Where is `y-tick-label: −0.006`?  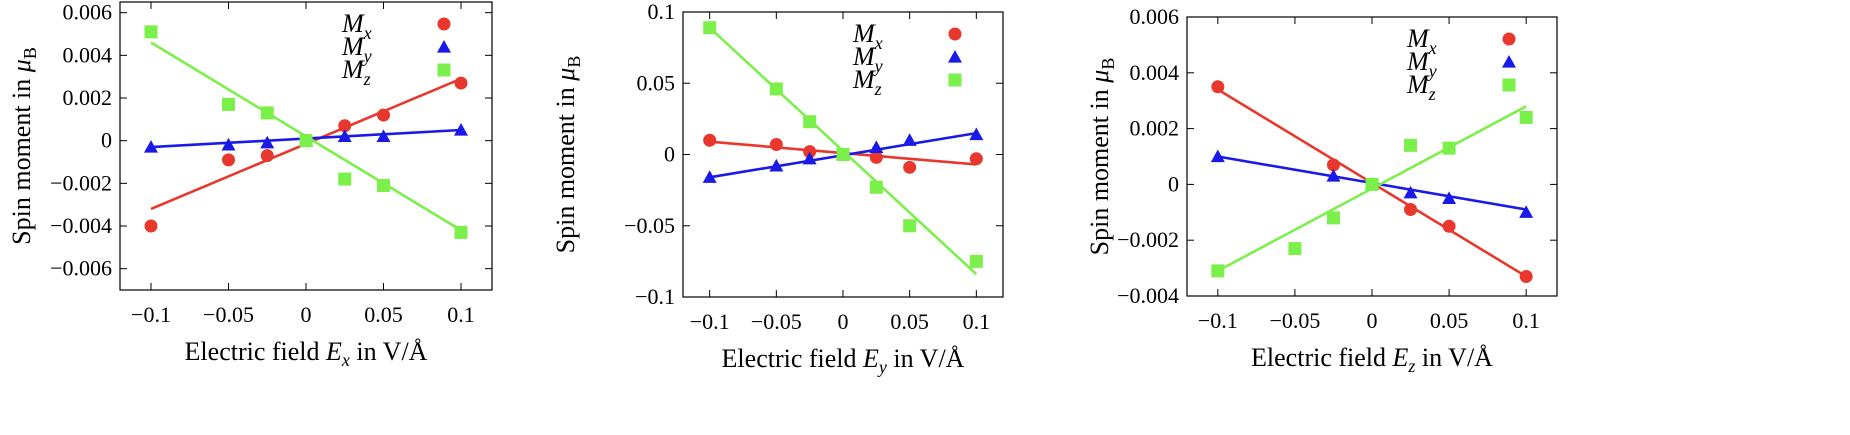
y-tick-label: −0.006 is located at coordinates (81, 268).